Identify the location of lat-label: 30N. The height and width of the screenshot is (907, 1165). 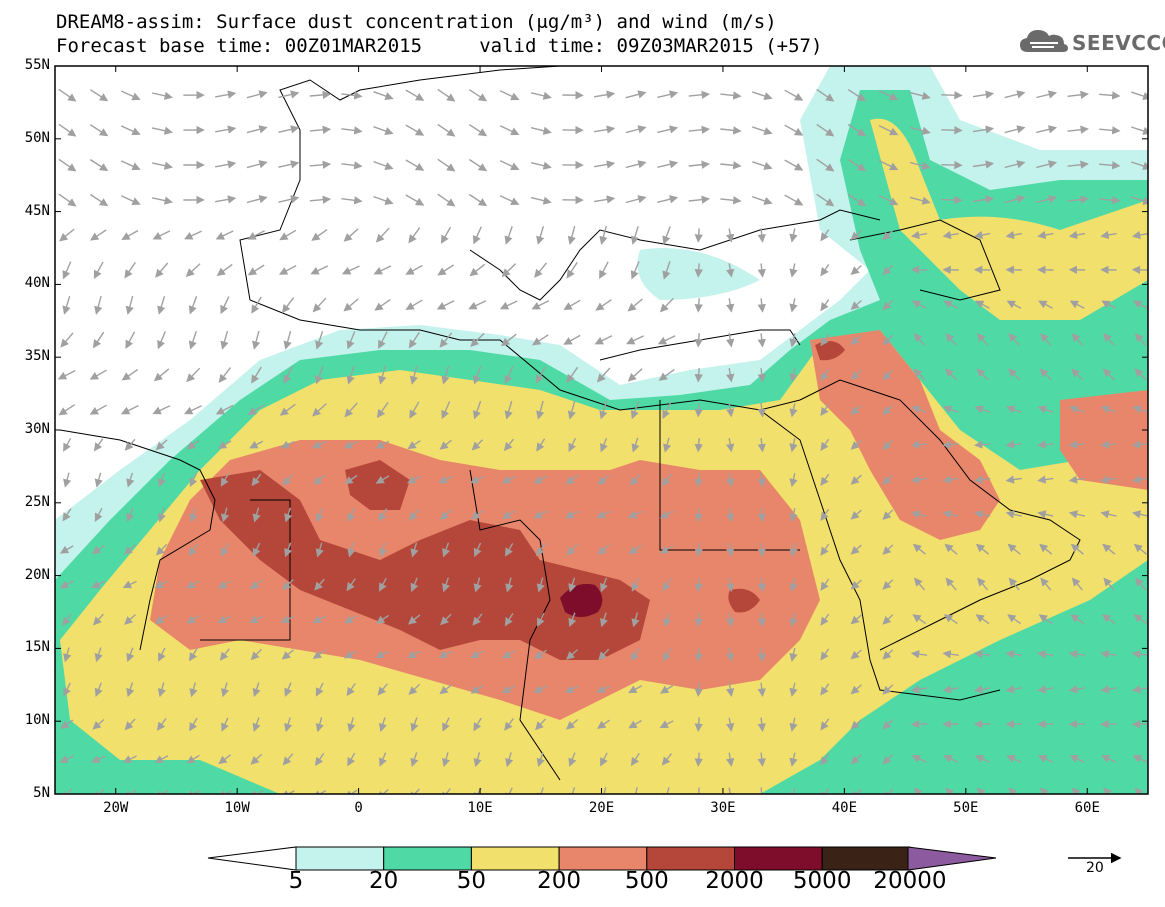
(37, 429).